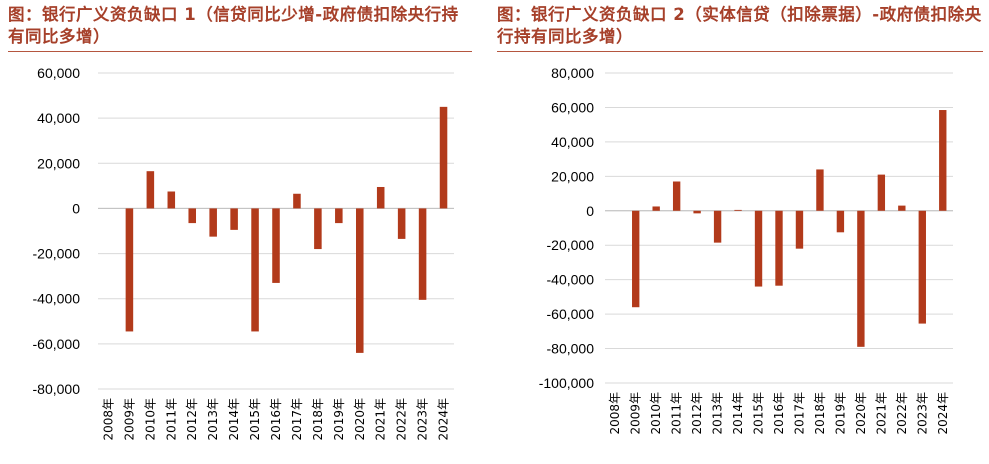 This screenshot has width=989, height=464. What do you see at coordinates (566, 383) in the screenshot?
I see `y-tick-label: -100,000` at bounding box center [566, 383].